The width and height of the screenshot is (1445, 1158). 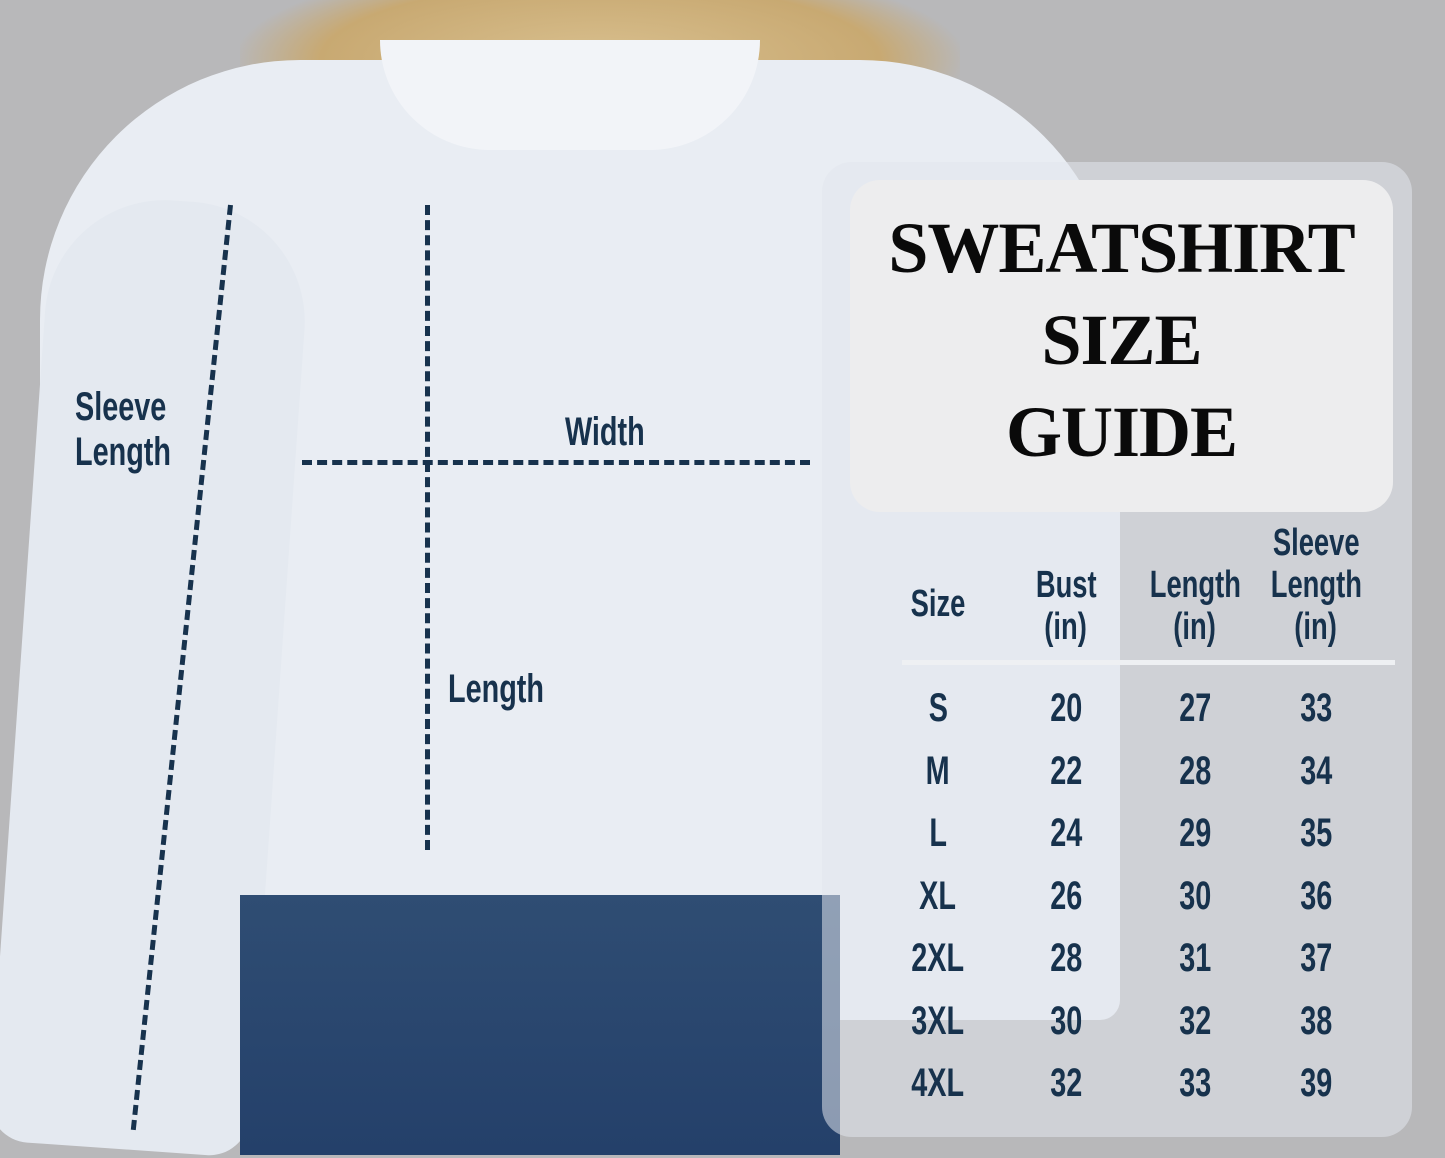 I want to click on table-cell: 3XL, so click(x=938, y=1021).